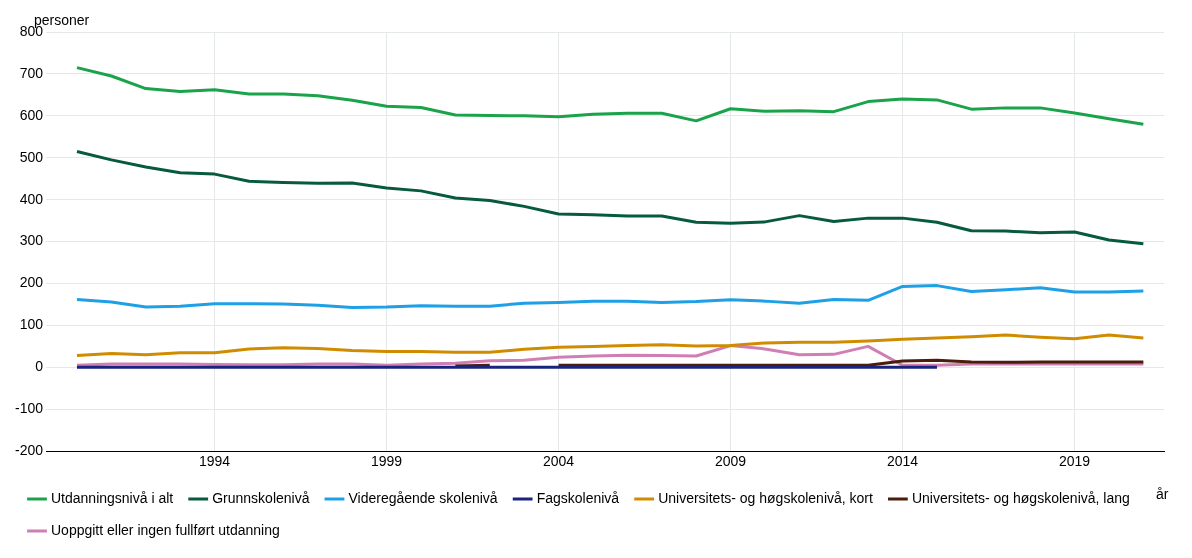  I want to click on y-tick-label: 100, so click(31, 324).